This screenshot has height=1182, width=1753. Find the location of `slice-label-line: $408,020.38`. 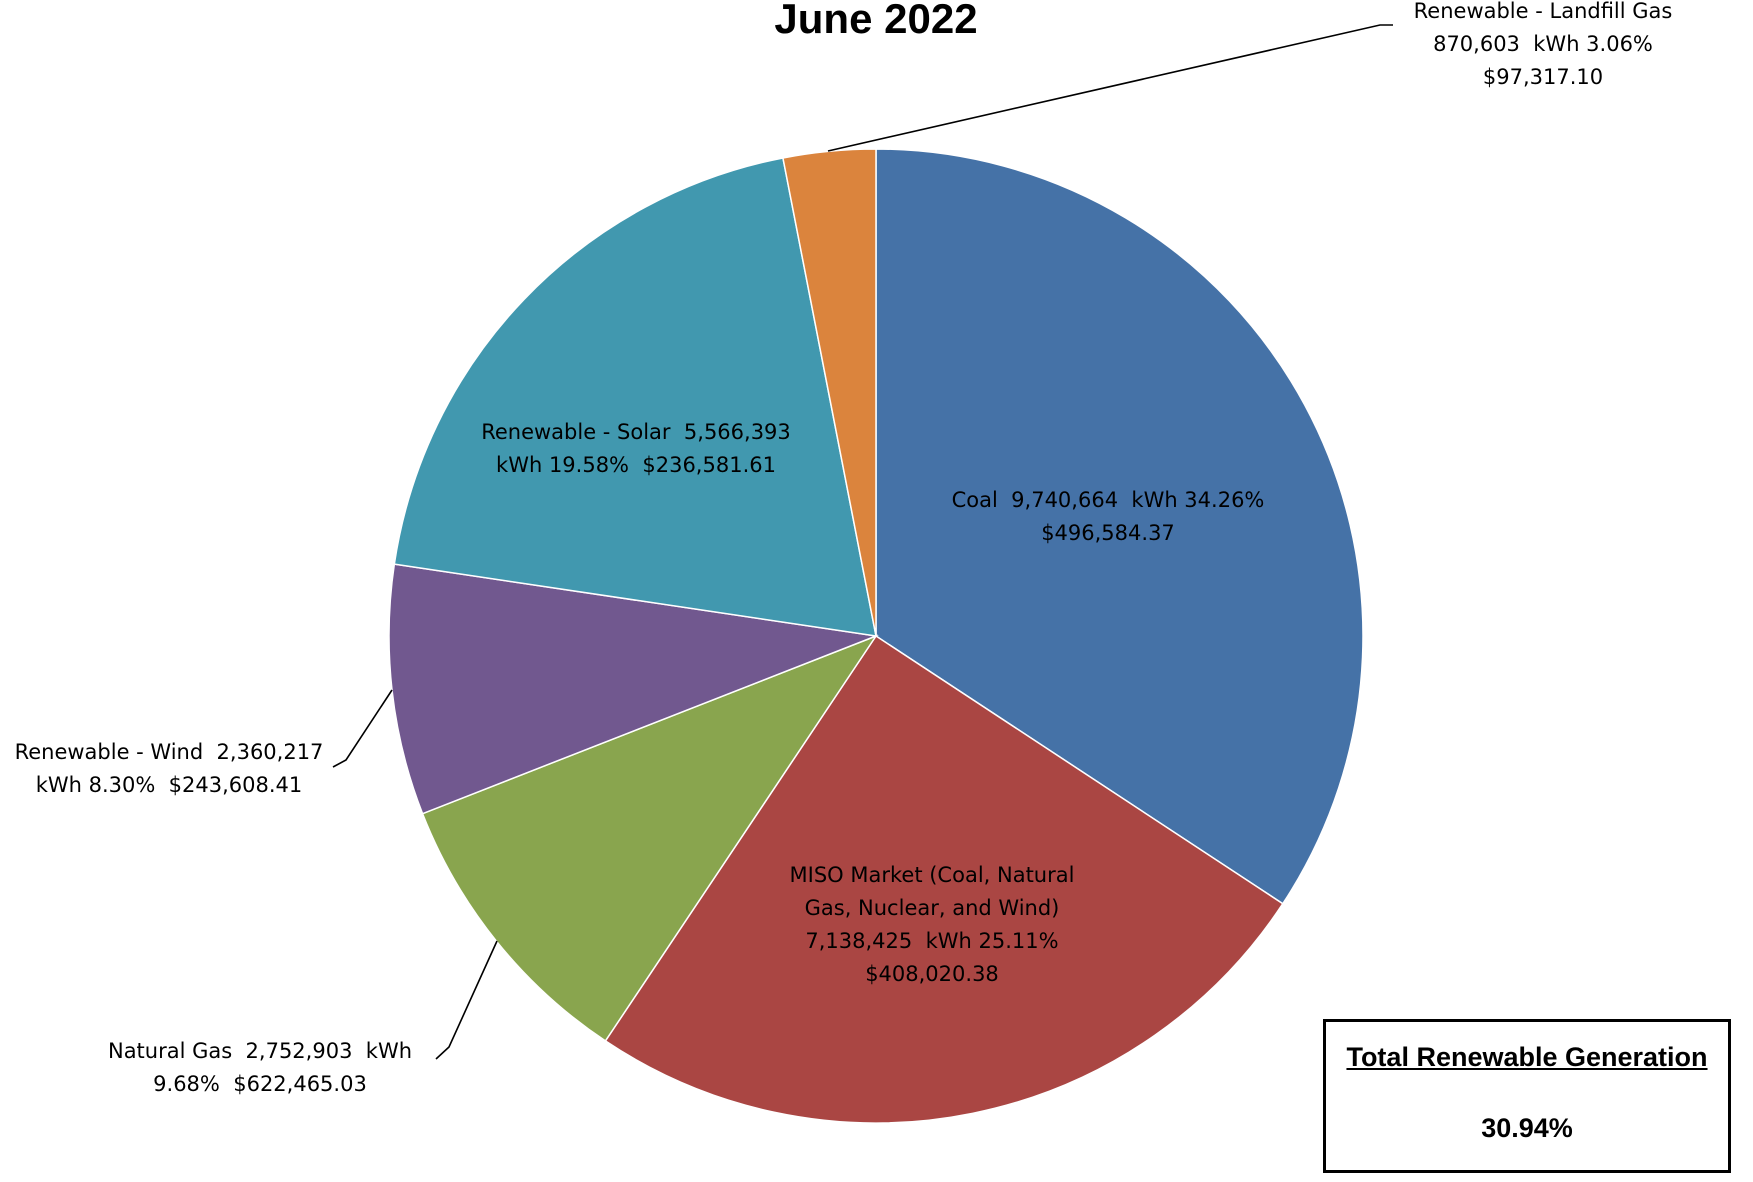

slice-label-line: $408,020.38 is located at coordinates (932, 974).